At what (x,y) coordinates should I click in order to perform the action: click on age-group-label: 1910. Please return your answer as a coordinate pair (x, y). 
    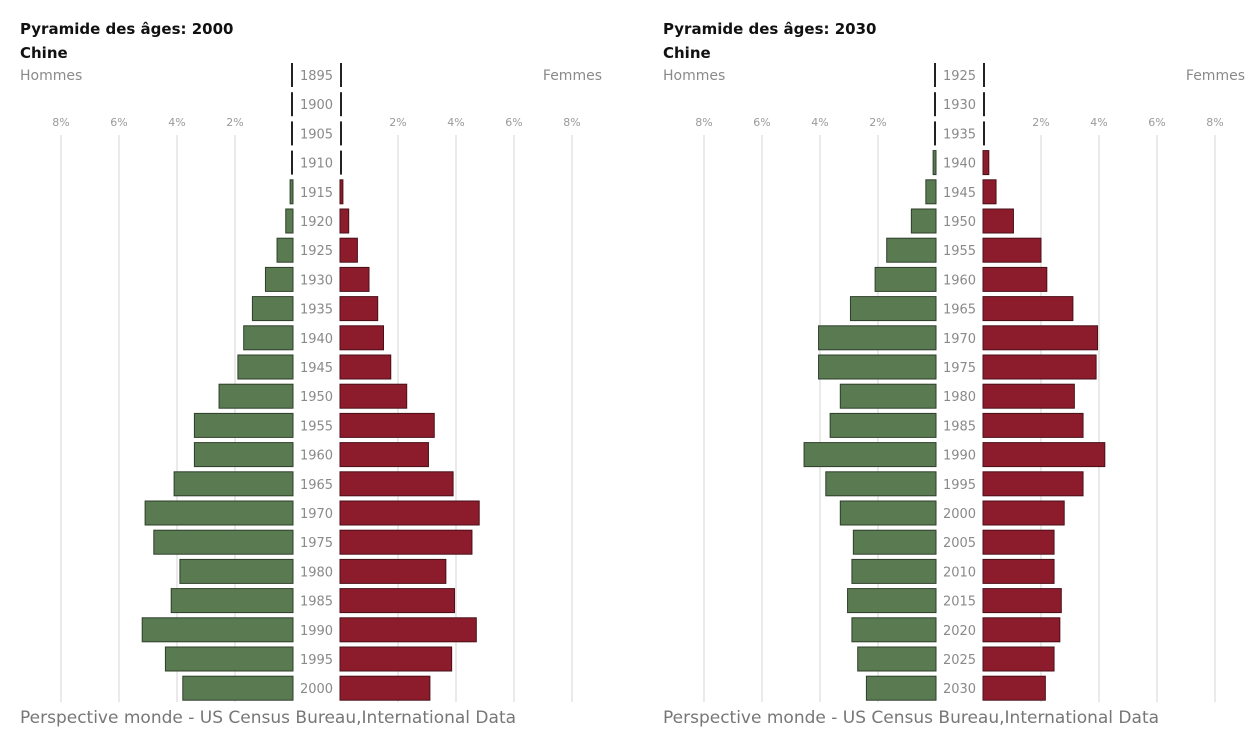
    Looking at the image, I should click on (316, 164).